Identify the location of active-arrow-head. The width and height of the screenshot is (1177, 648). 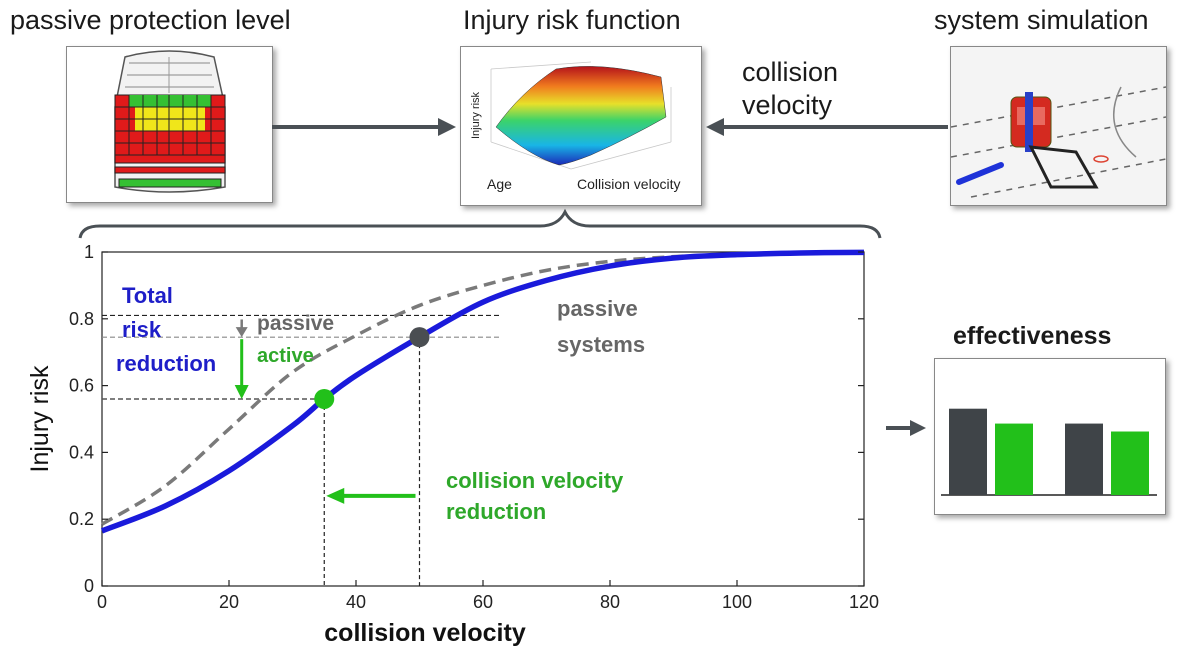
(241, 391).